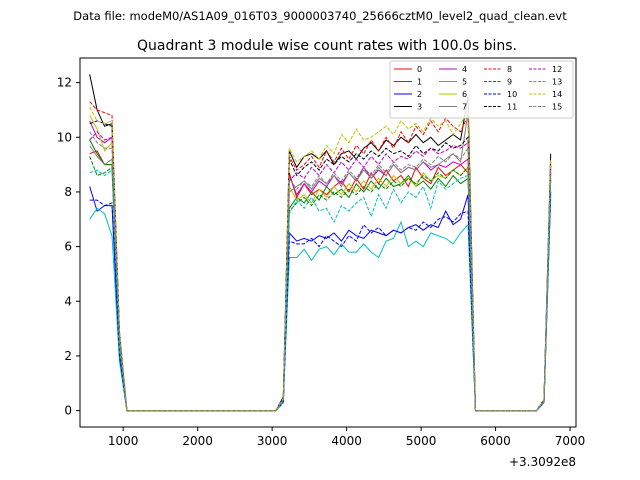 The image size is (640, 480). I want to click on x-tick-label: 2000, so click(197, 441).